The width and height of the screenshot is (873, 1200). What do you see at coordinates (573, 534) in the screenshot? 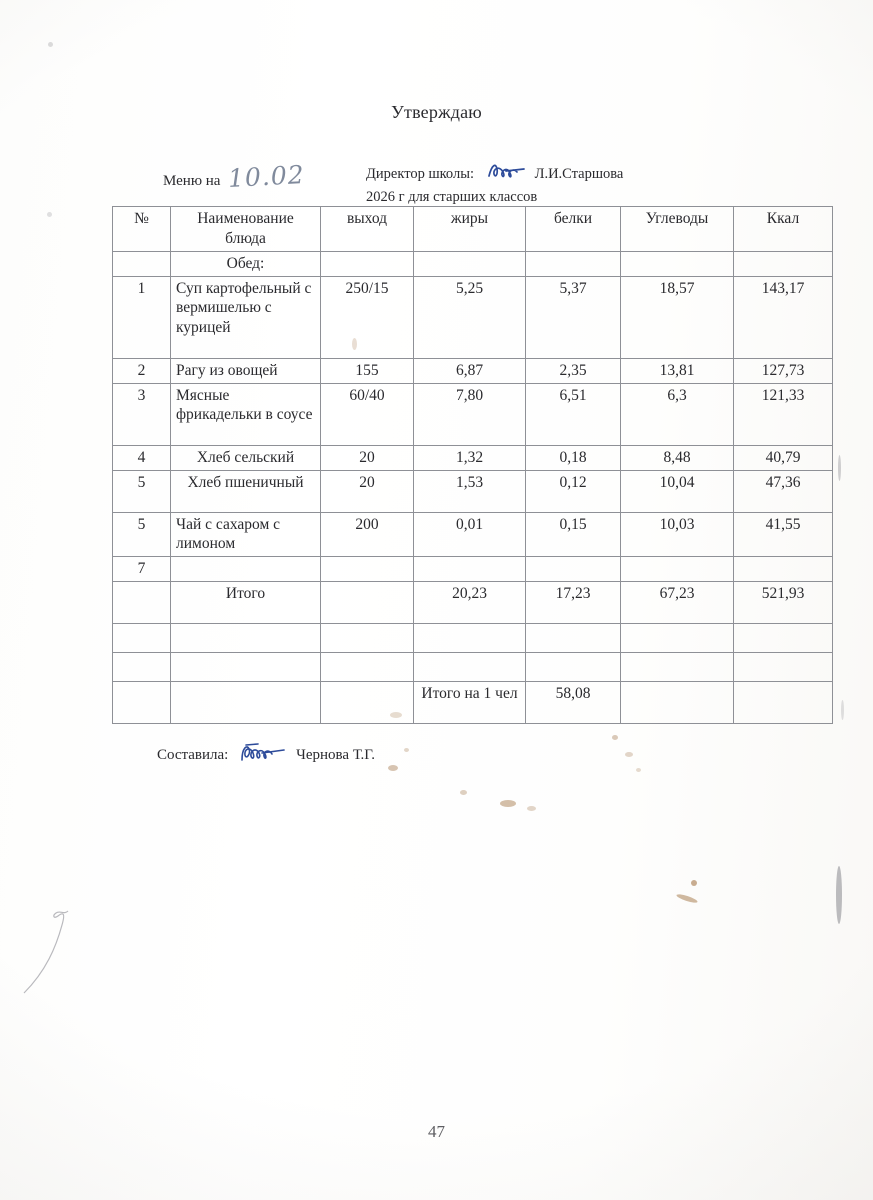
I see `row-prot: 0,15` at bounding box center [573, 534].